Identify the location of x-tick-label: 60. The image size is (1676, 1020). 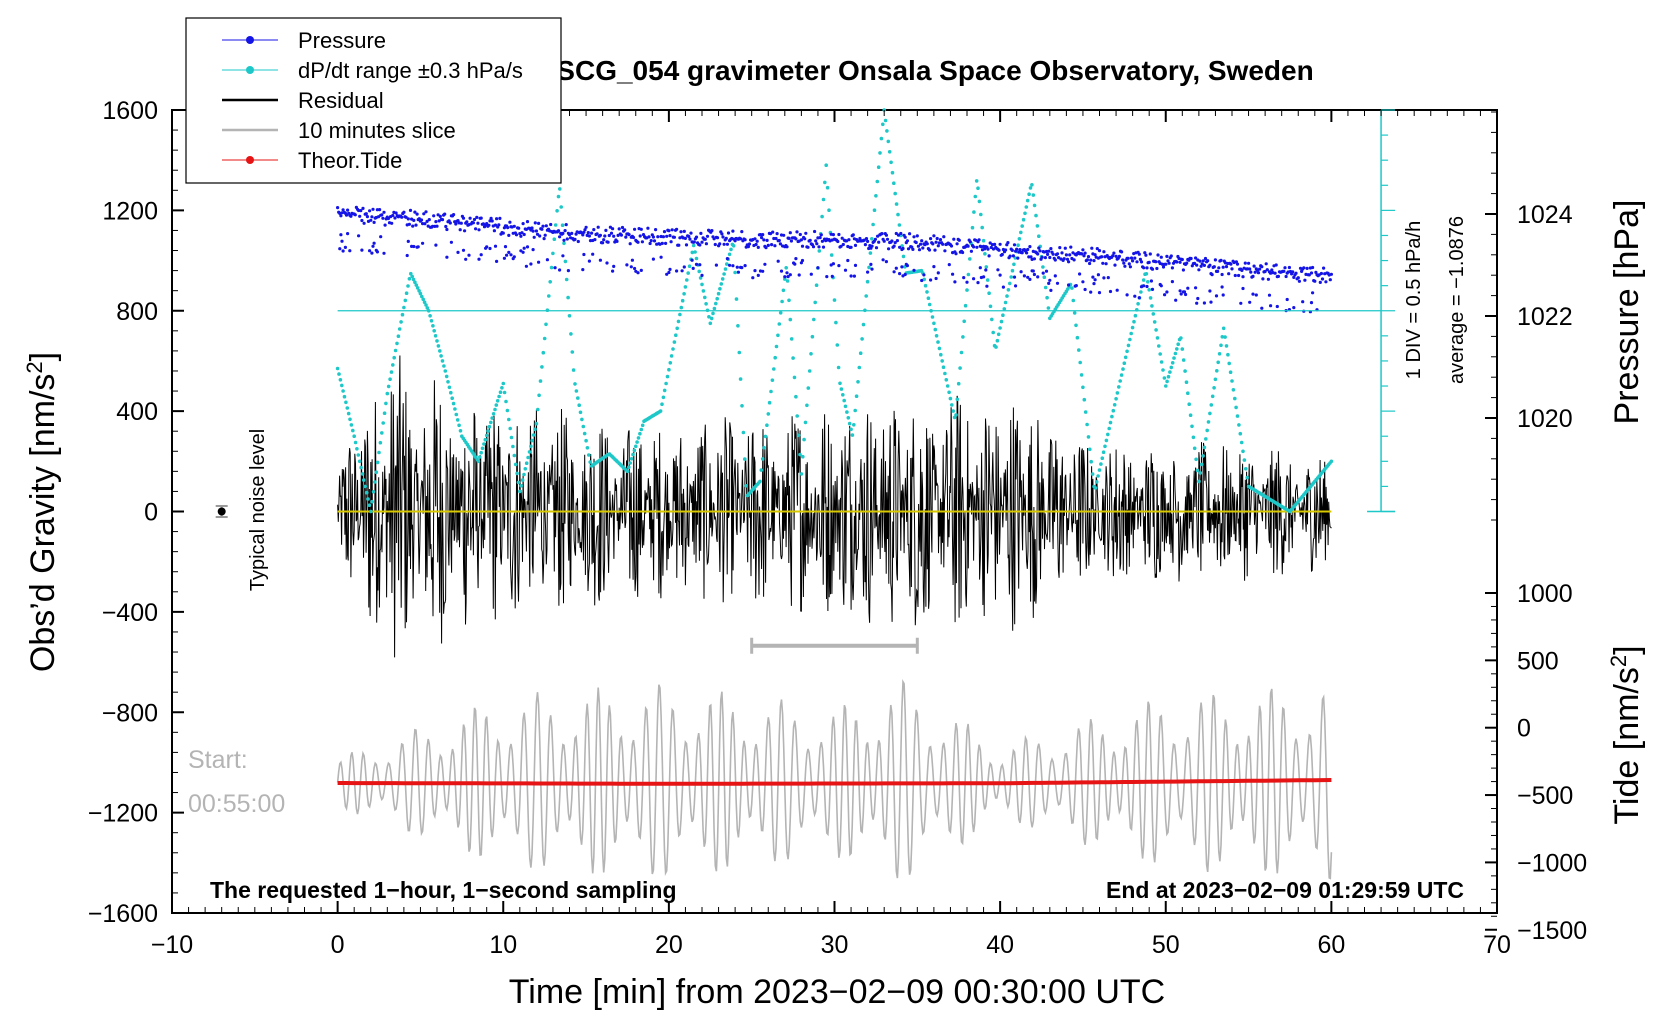
(1331, 945).